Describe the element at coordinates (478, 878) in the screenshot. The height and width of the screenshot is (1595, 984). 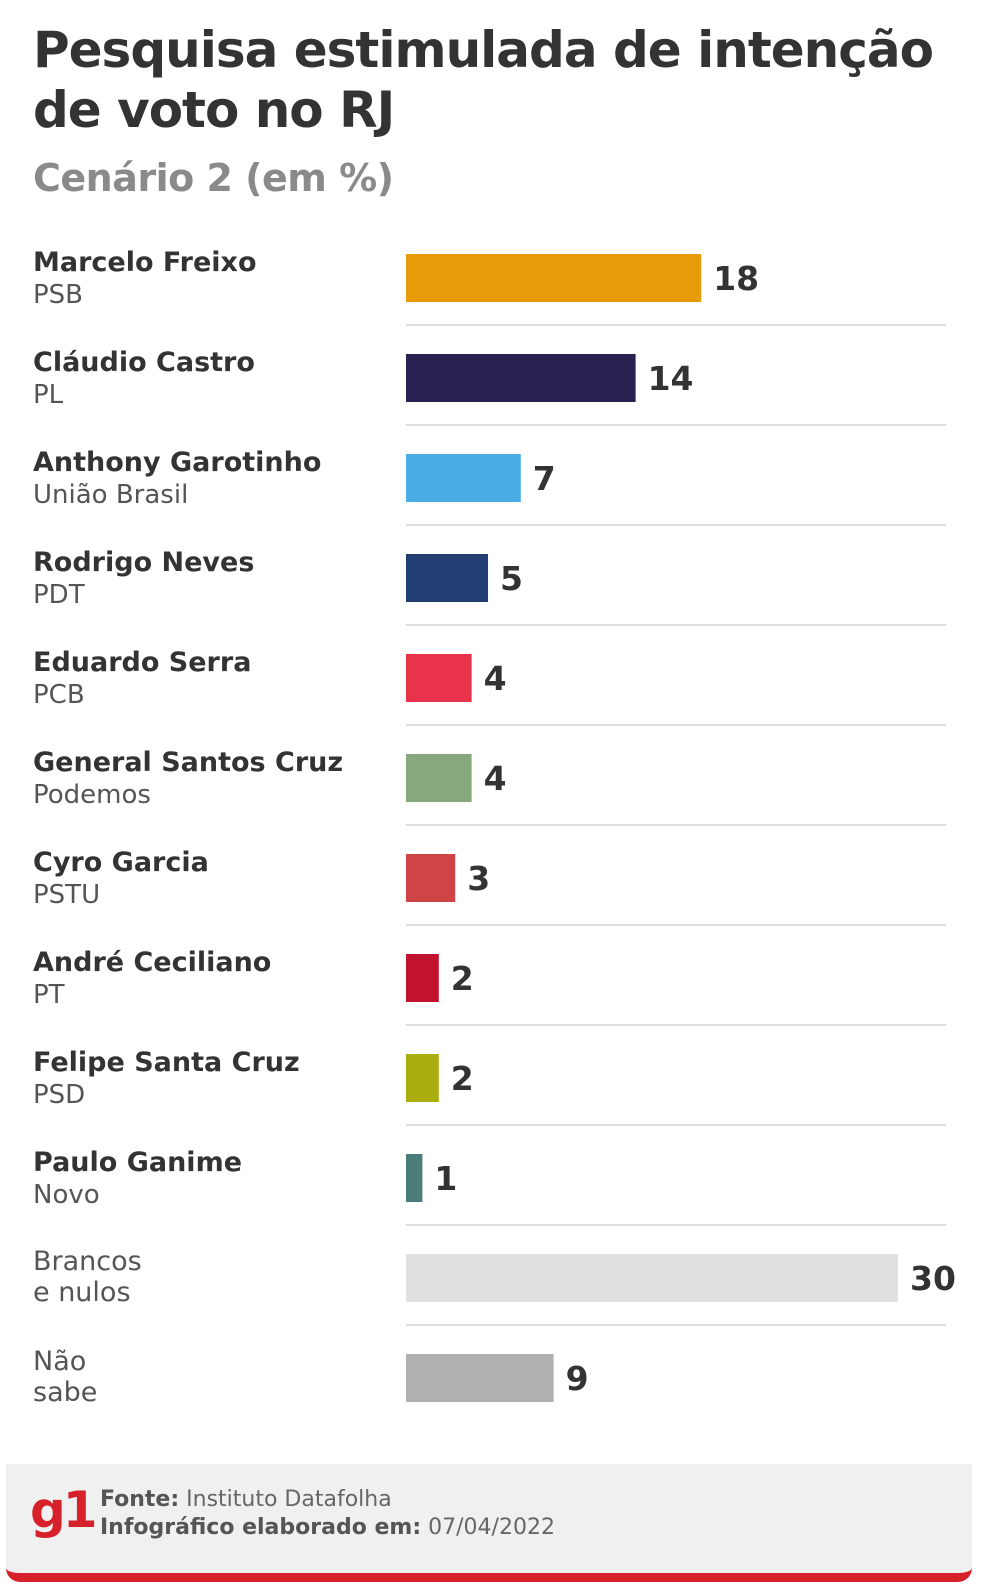
I see `value-label: 3` at that location.